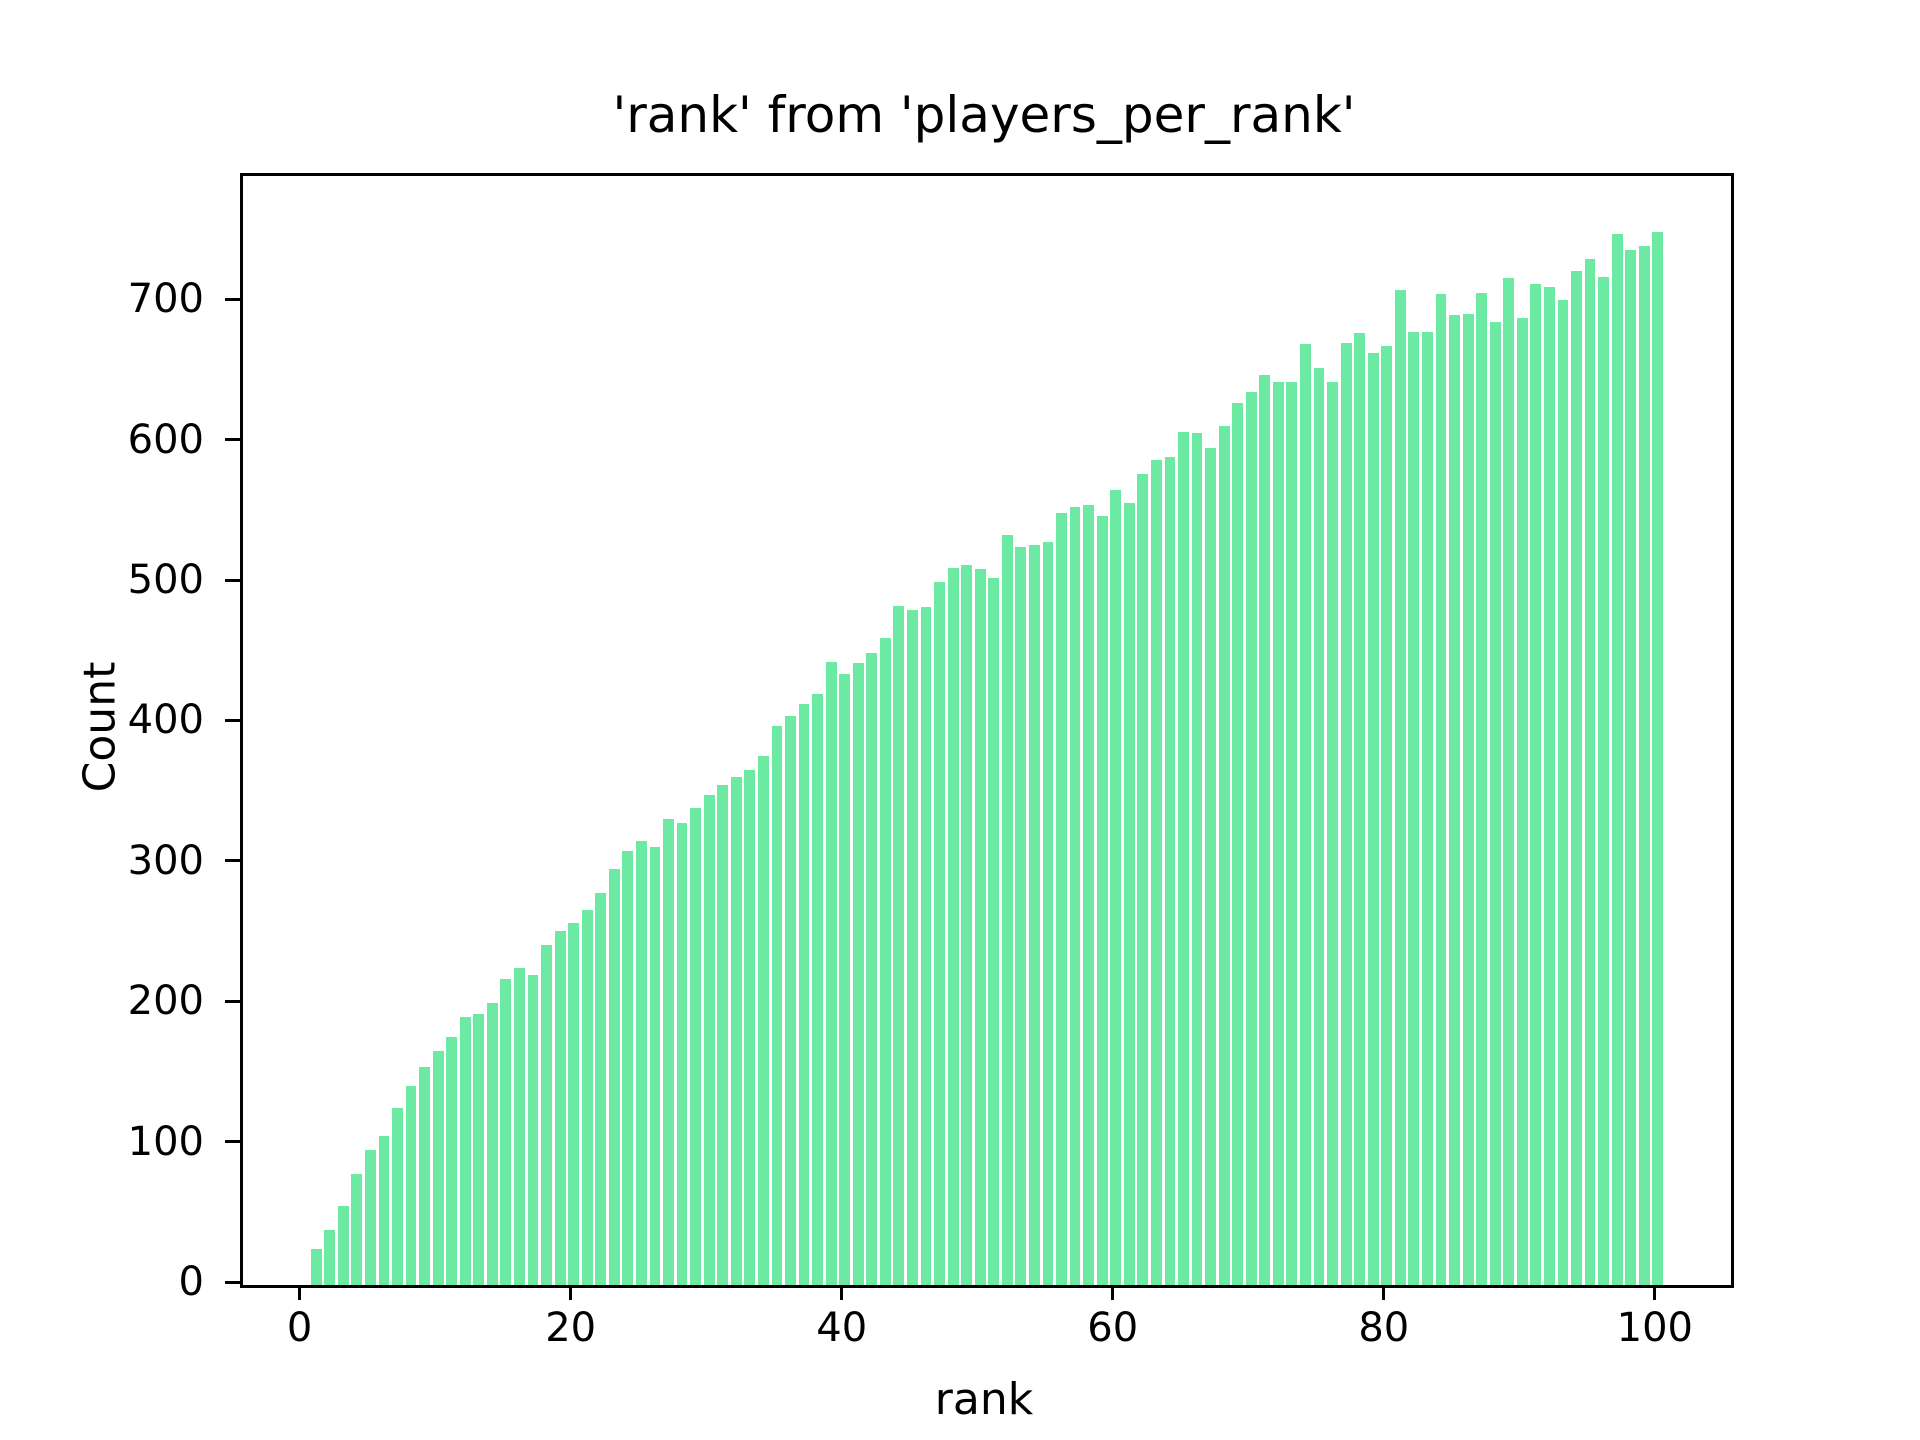 The height and width of the screenshot is (1440, 1920). What do you see at coordinates (165, 1141) in the screenshot?
I see `y-tick-label: 100` at bounding box center [165, 1141].